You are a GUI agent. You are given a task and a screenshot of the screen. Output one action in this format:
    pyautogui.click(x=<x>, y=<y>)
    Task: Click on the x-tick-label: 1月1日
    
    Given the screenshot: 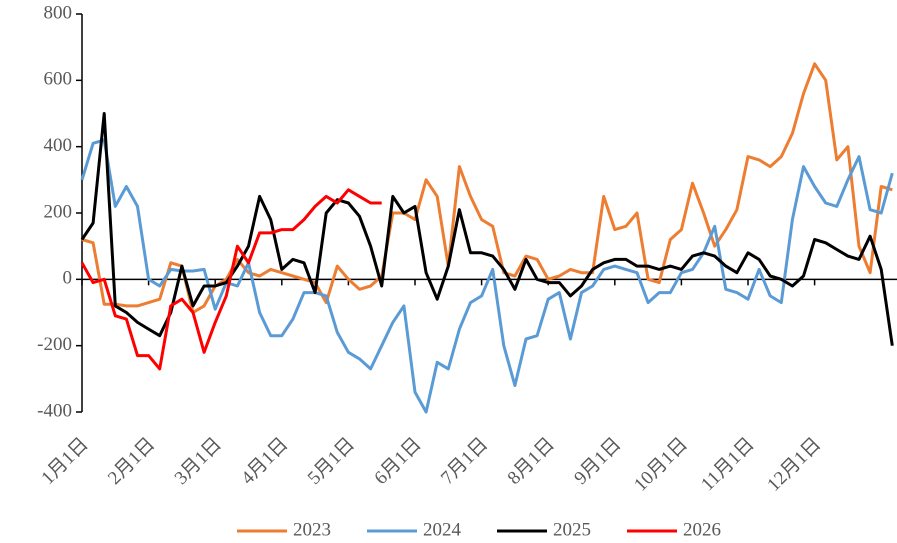 What is the action you would take?
    pyautogui.click(x=64, y=461)
    